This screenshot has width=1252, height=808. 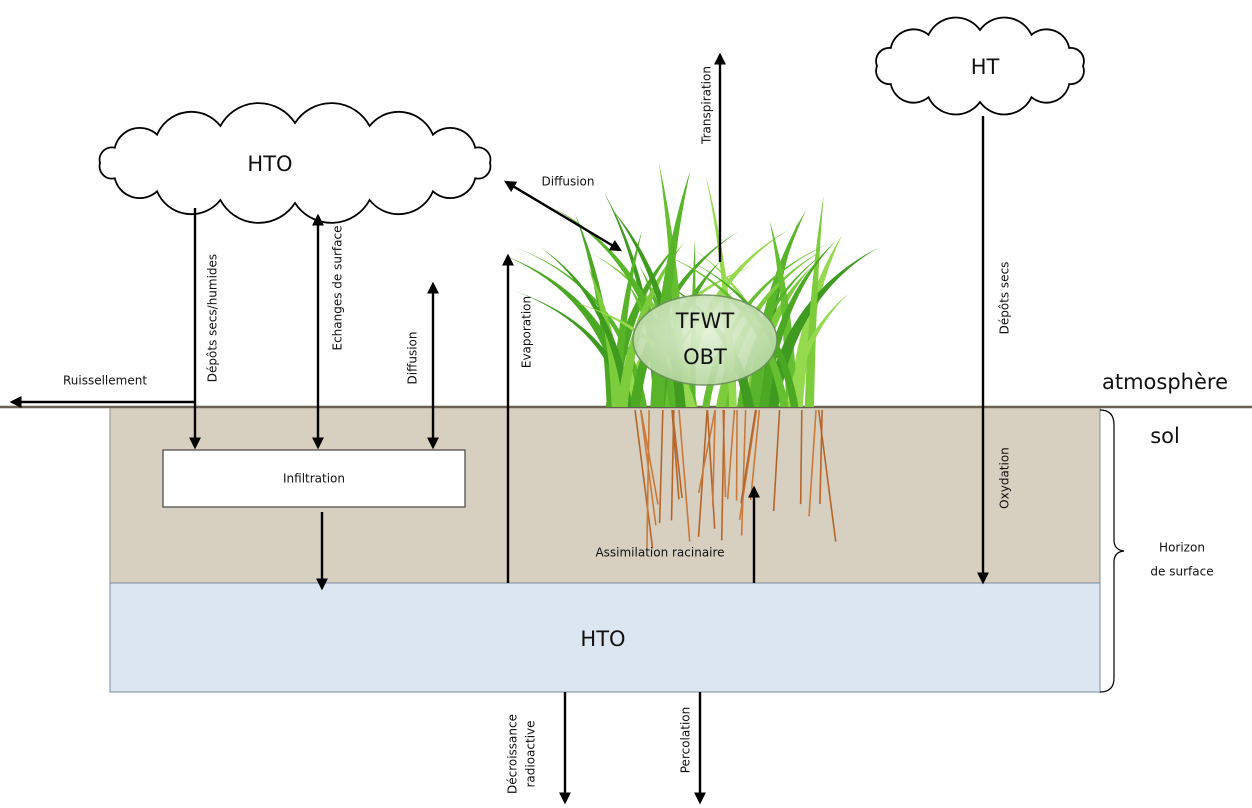 What do you see at coordinates (1165, 436) in the screenshot?
I see `zone-label: sol` at bounding box center [1165, 436].